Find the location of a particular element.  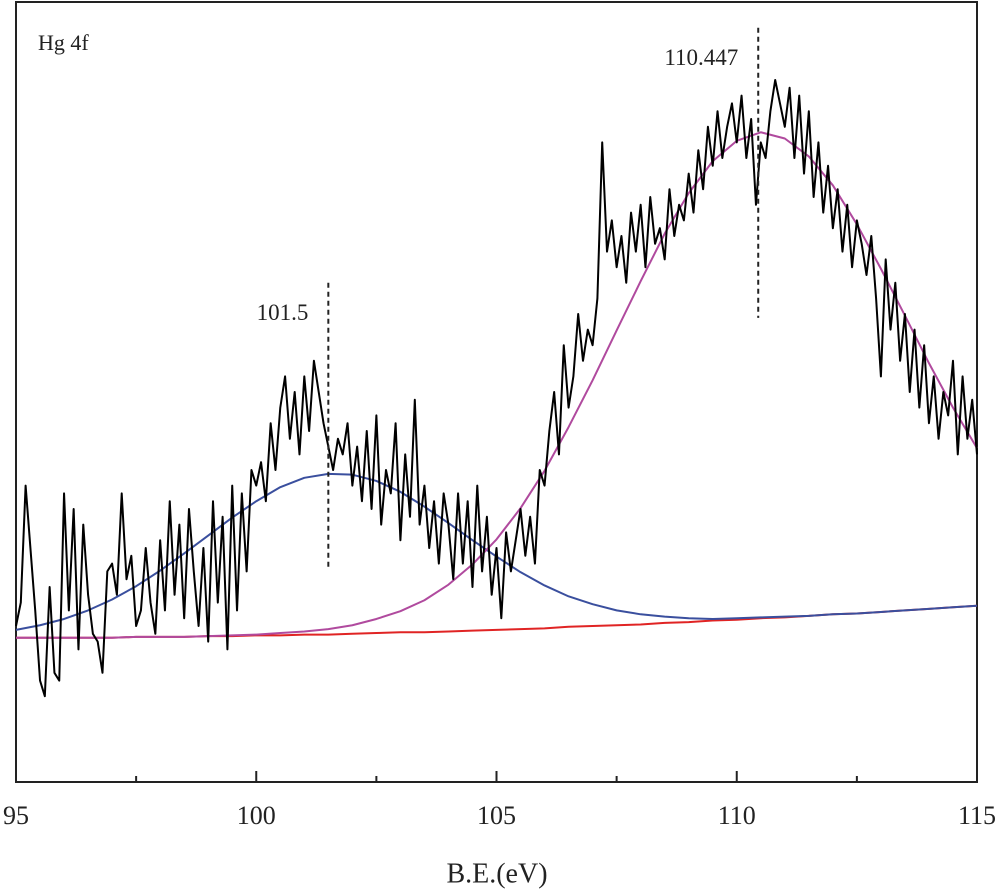

data-line is located at coordinates (497, 621).